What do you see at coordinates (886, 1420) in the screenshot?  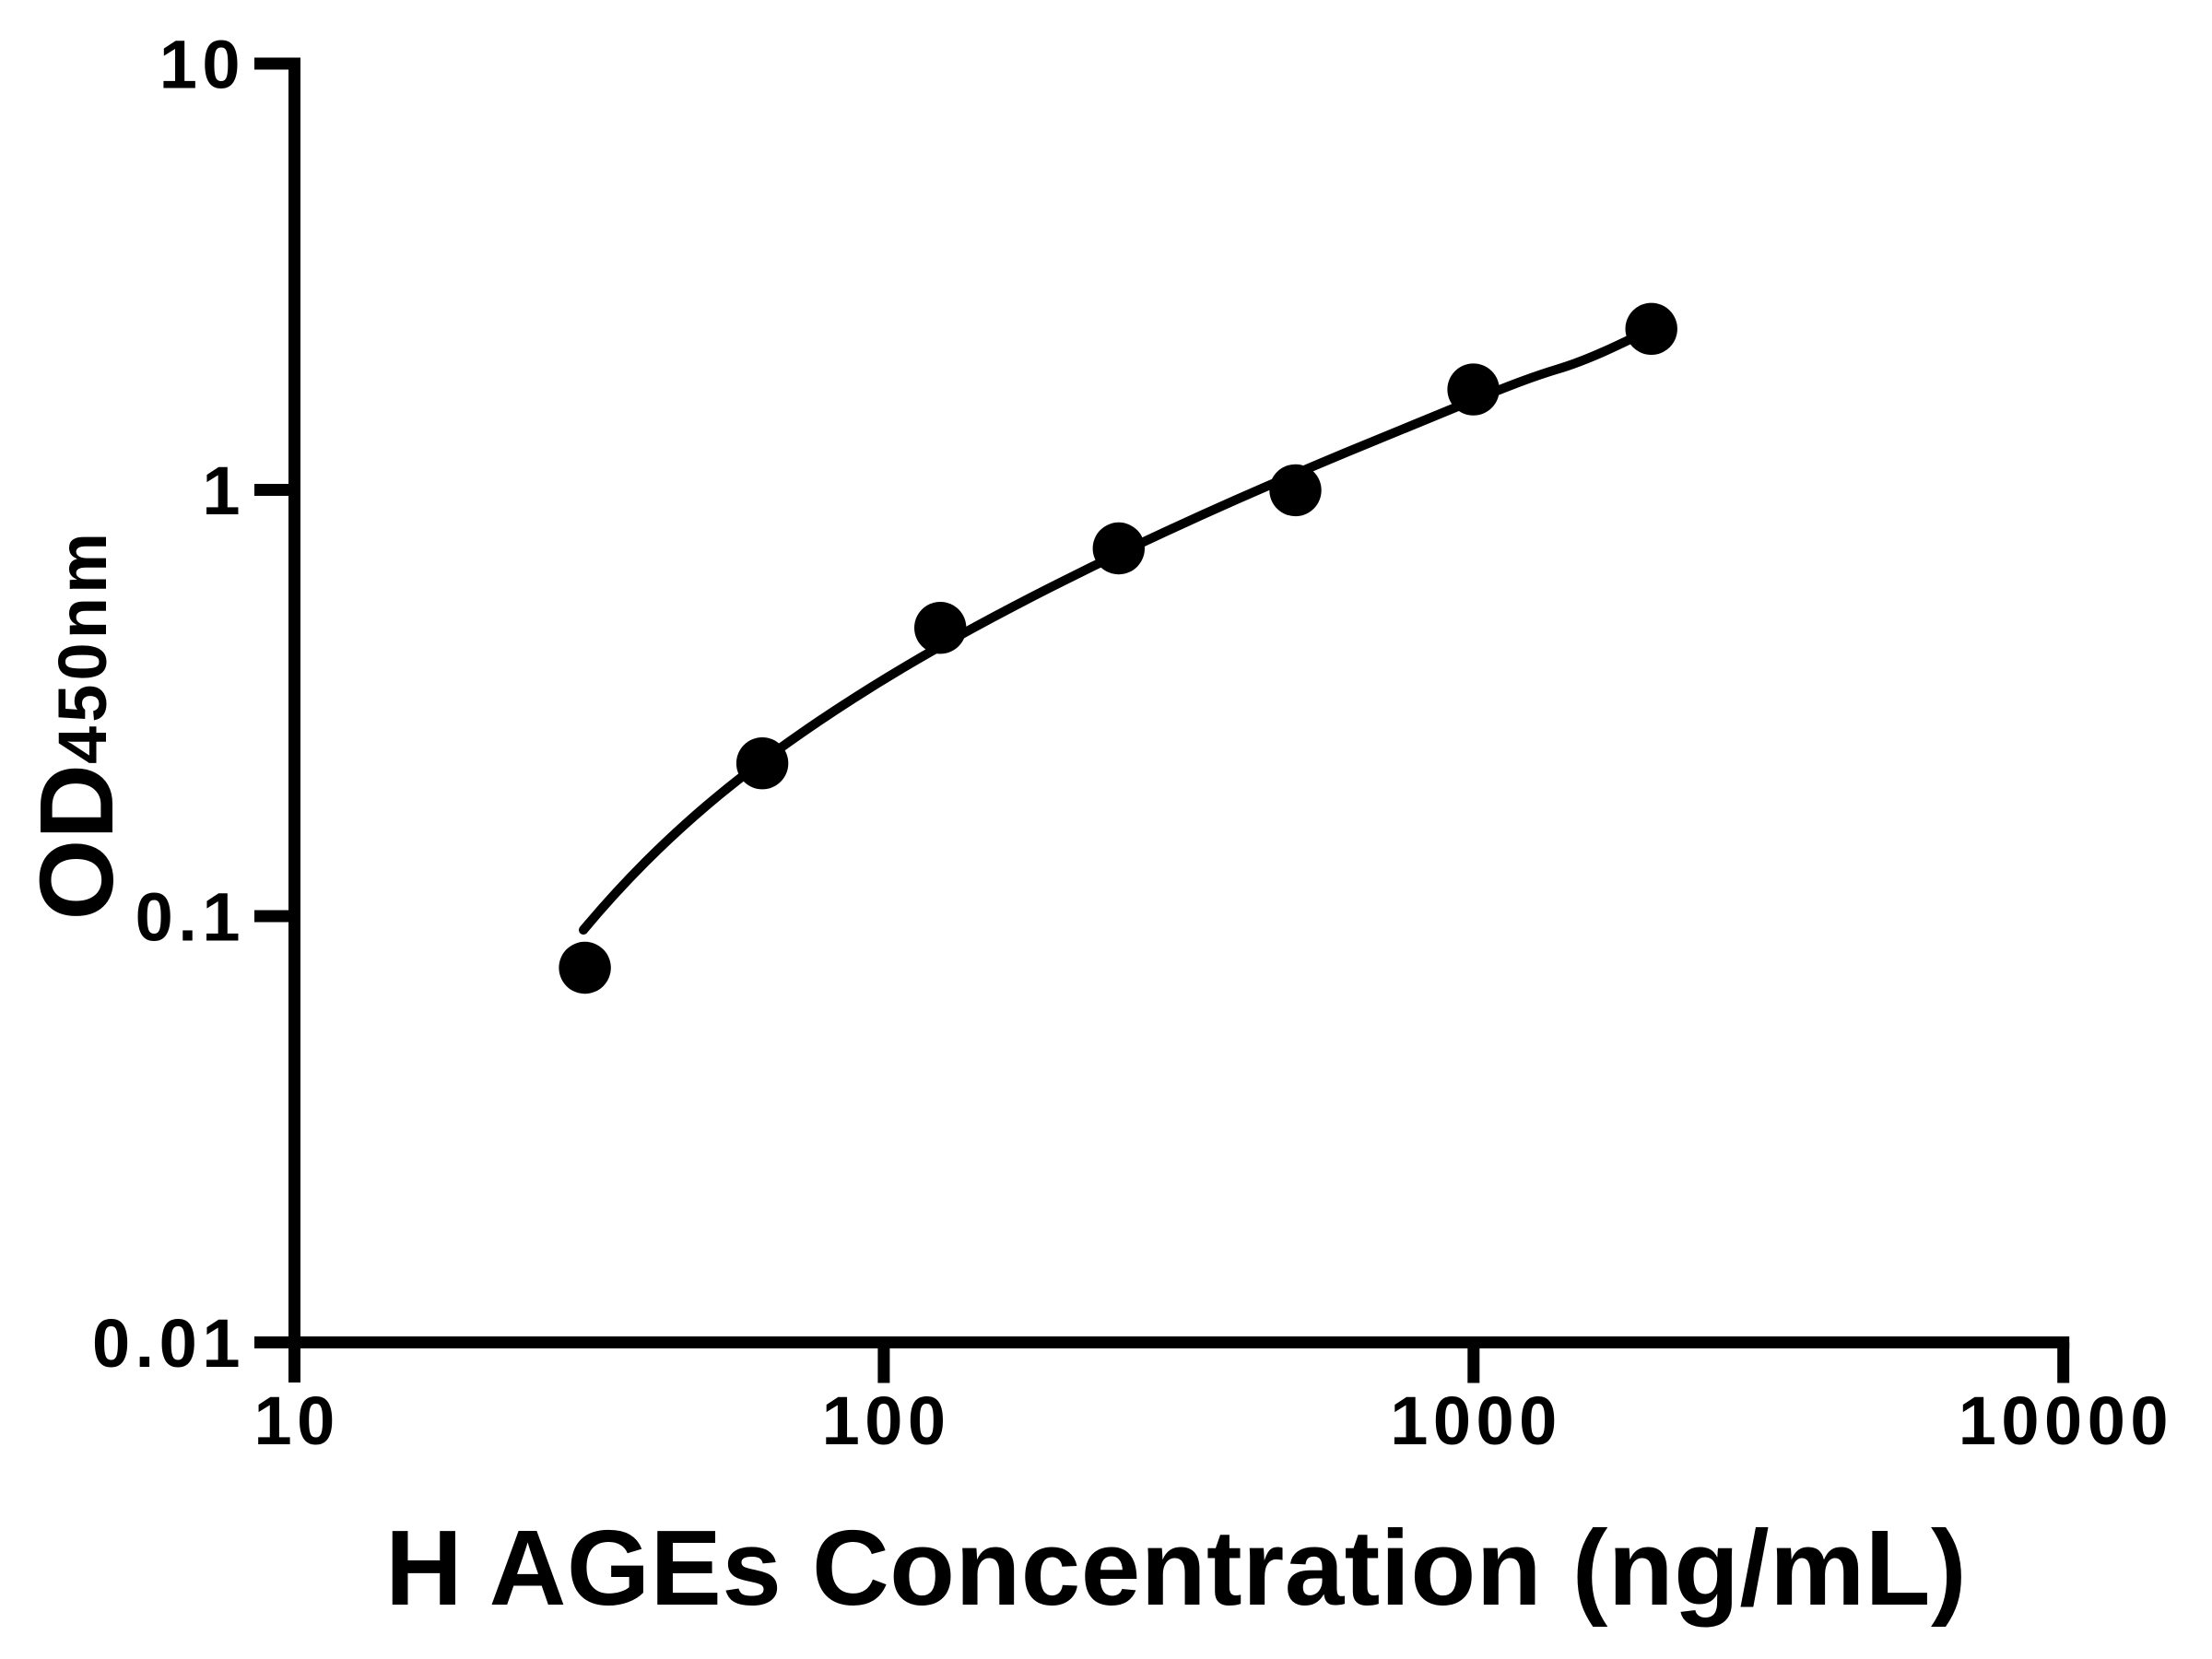 I see `svg-text: 100` at bounding box center [886, 1420].